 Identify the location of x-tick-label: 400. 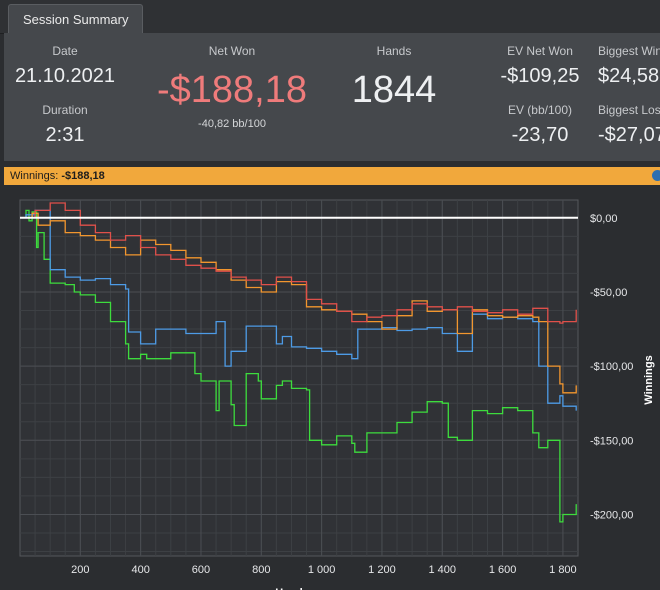
(140, 570).